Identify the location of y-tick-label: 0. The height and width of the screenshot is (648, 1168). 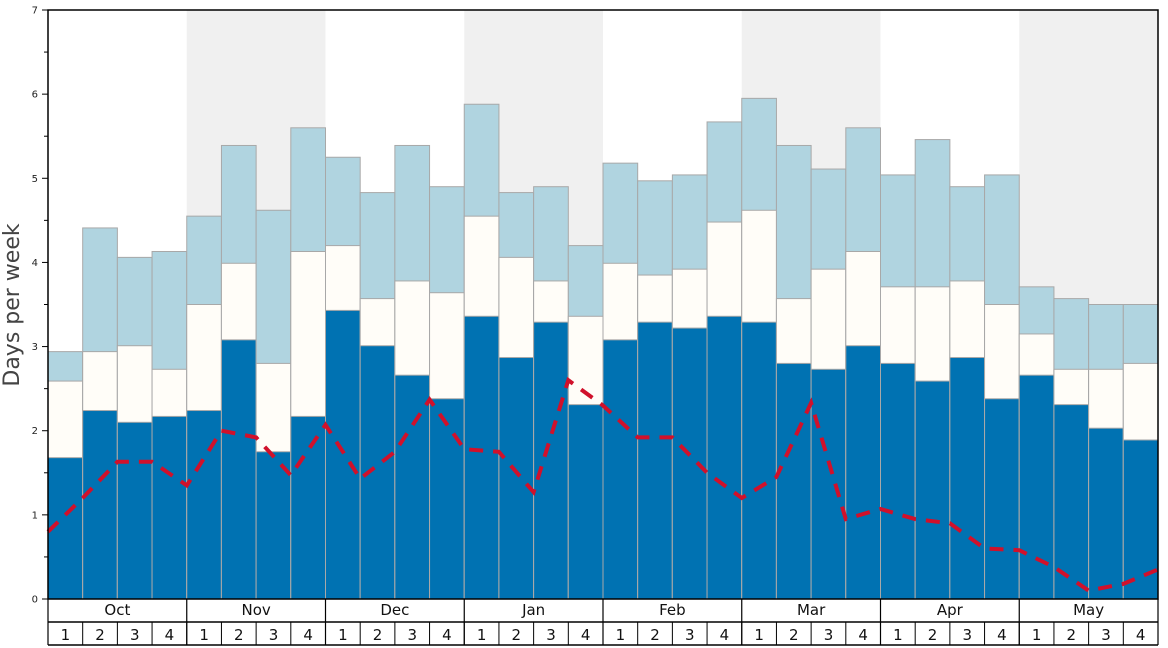
(35, 600).